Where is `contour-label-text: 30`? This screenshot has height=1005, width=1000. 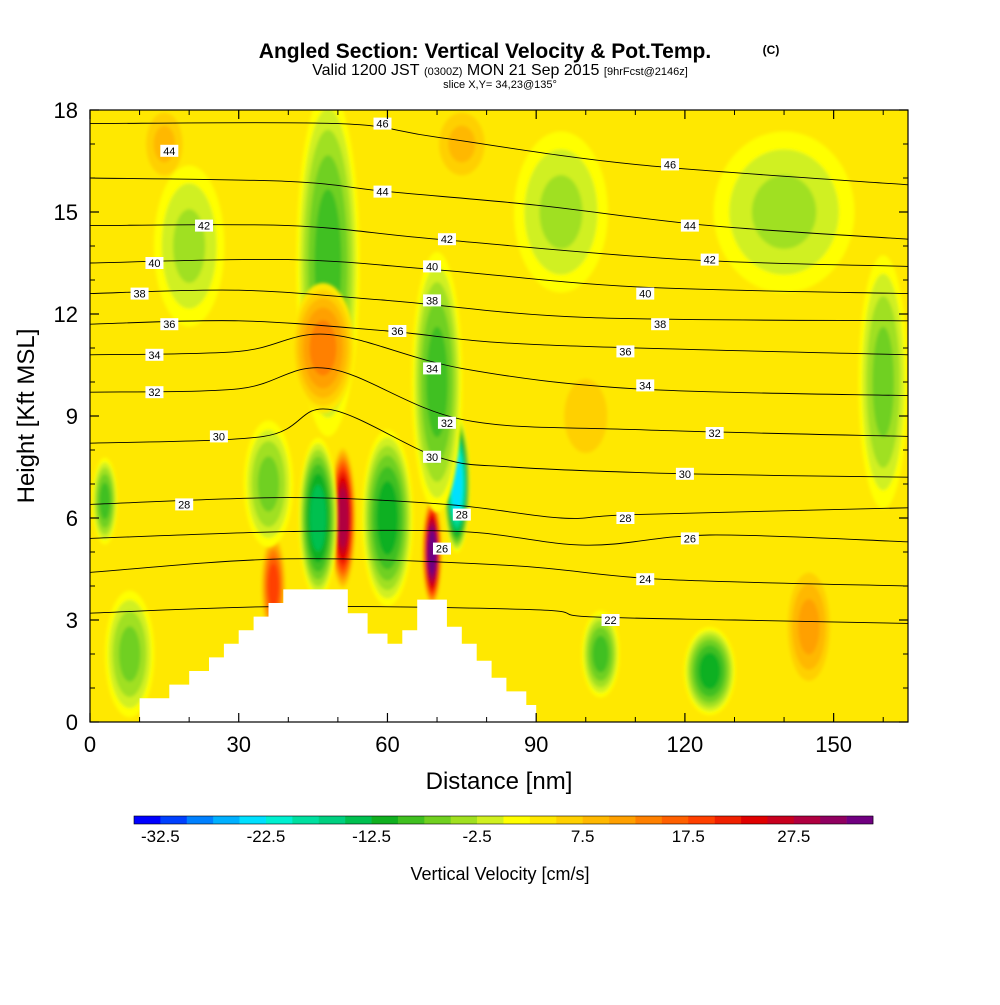
contour-label-text: 30 is located at coordinates (432, 458).